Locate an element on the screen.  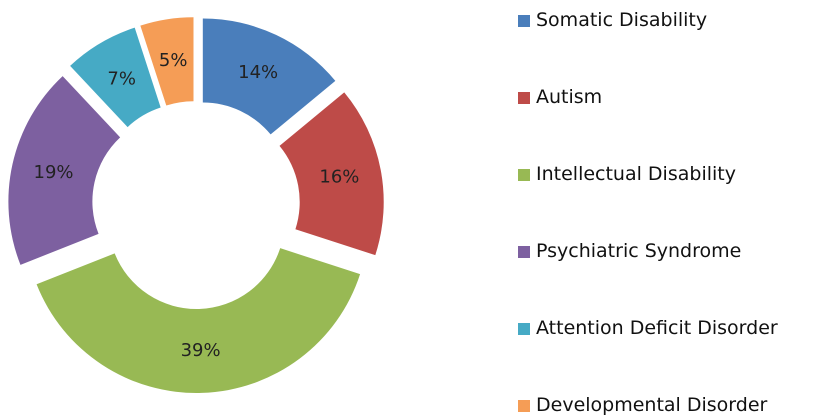
data-label: 16% is located at coordinates (339, 177).